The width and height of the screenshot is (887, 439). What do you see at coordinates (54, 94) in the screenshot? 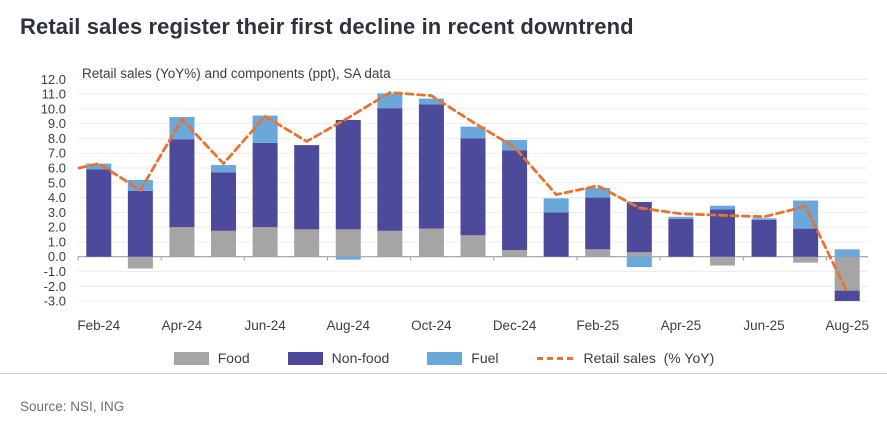
I see `svg-text: 11.0` at bounding box center [54, 94].